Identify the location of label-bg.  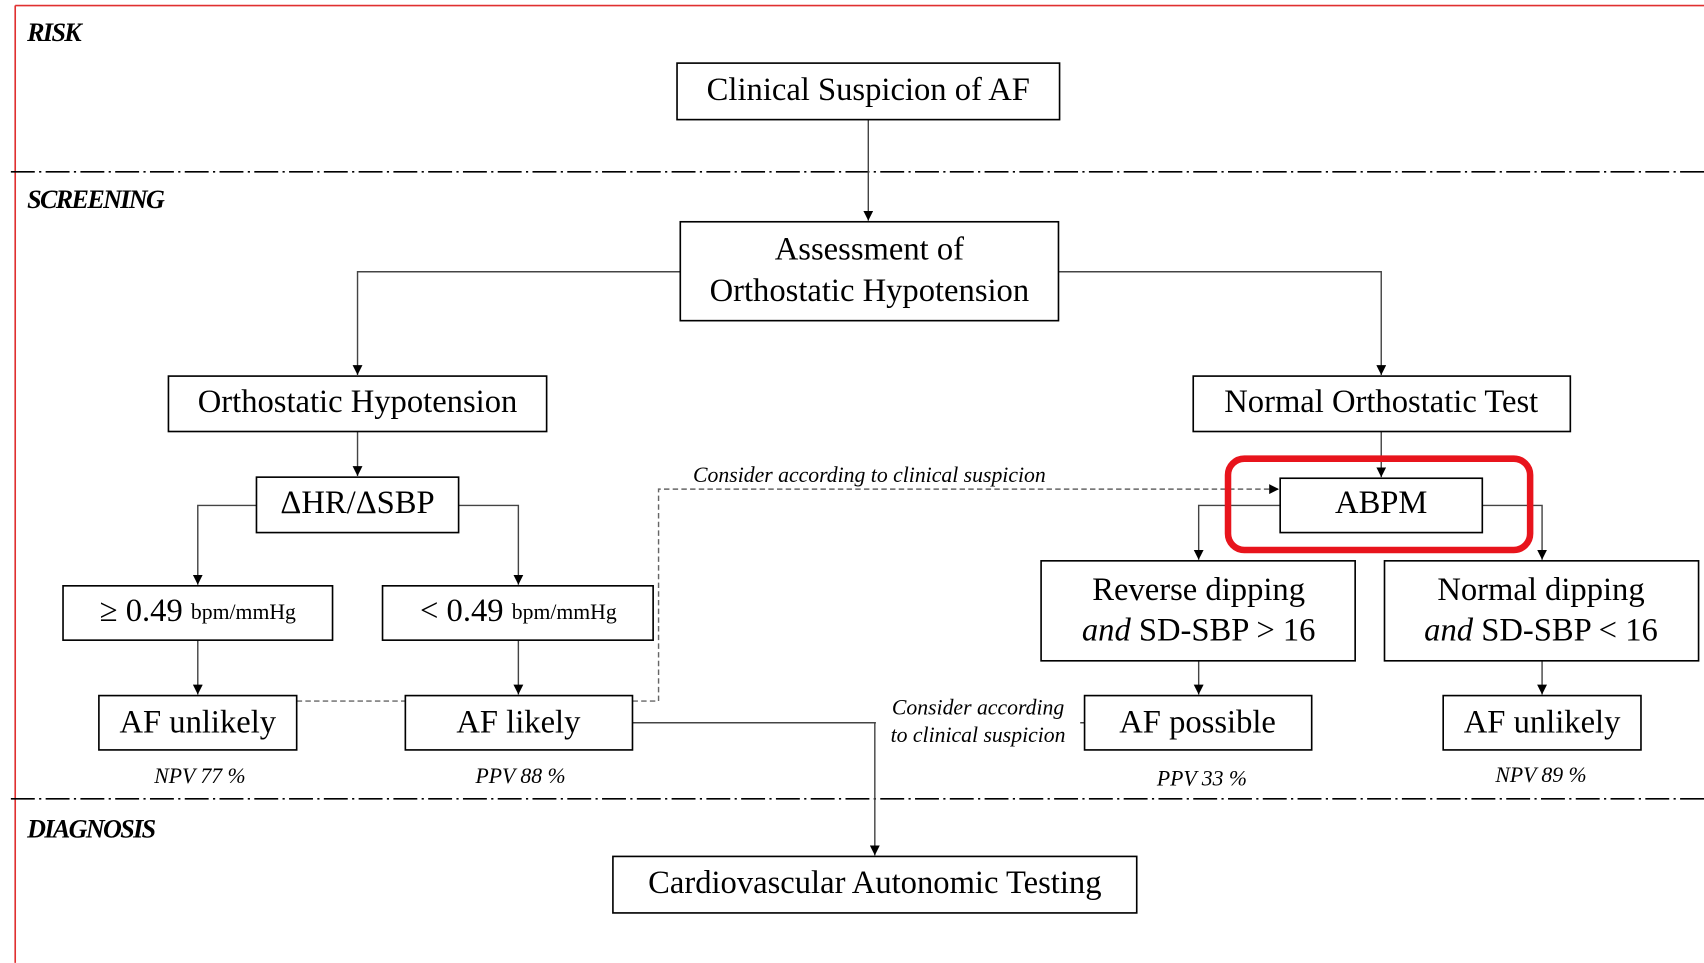
(978, 722).